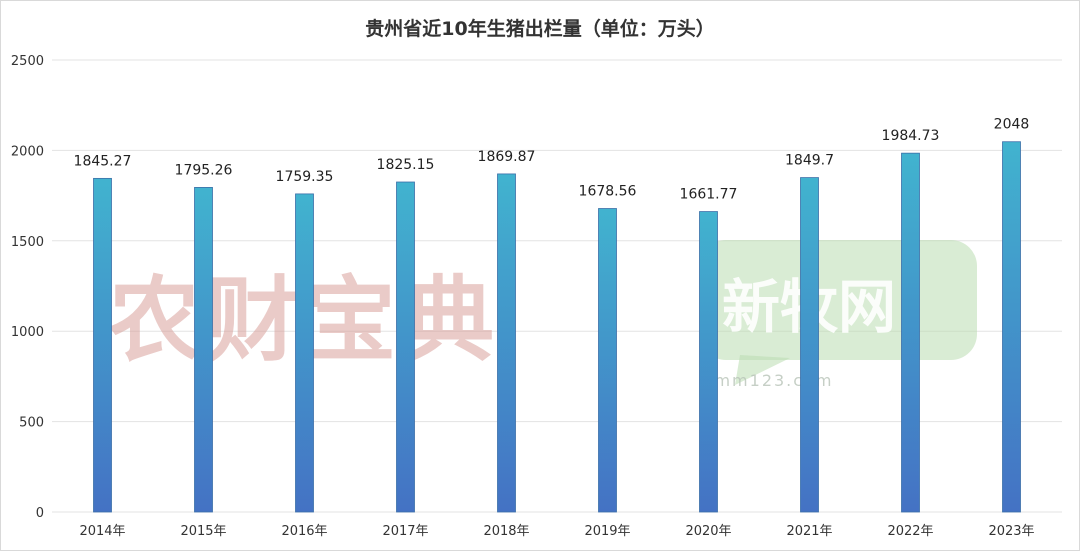  What do you see at coordinates (27, 242) in the screenshot?
I see `y-tick-label: 1500` at bounding box center [27, 242].